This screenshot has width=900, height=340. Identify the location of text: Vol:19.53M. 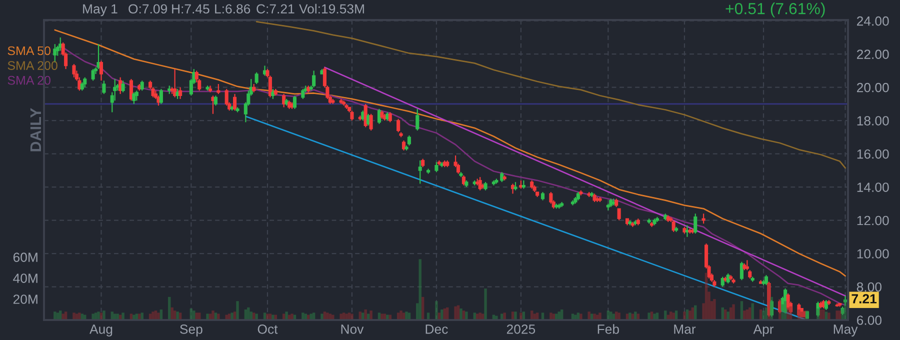
(331, 9).